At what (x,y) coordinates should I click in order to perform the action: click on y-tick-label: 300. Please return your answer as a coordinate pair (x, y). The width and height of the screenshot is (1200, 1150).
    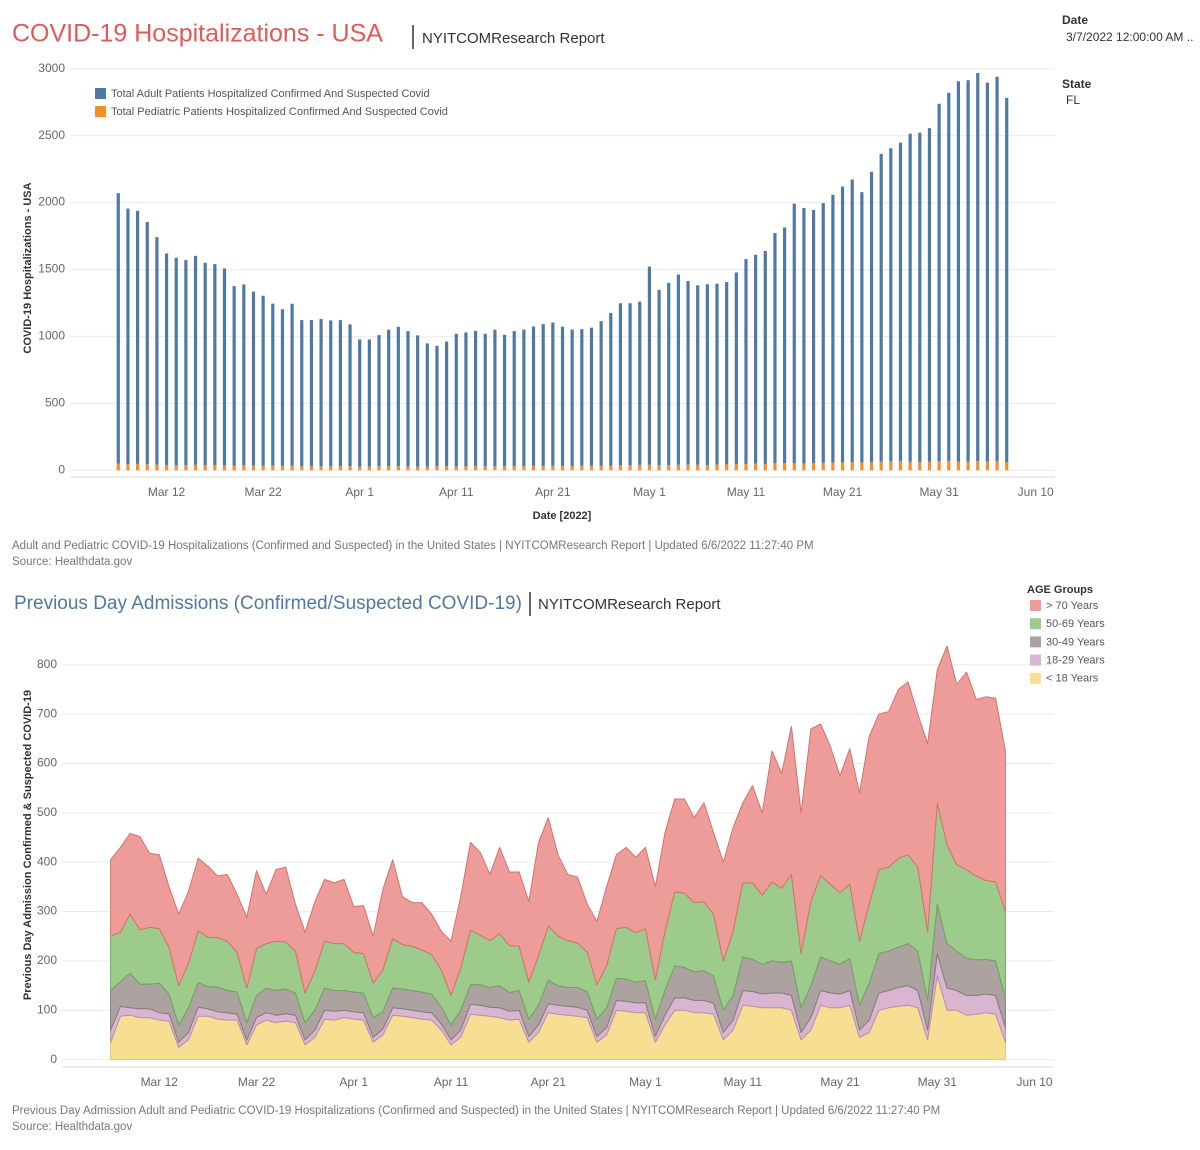
    Looking at the image, I should click on (47, 911).